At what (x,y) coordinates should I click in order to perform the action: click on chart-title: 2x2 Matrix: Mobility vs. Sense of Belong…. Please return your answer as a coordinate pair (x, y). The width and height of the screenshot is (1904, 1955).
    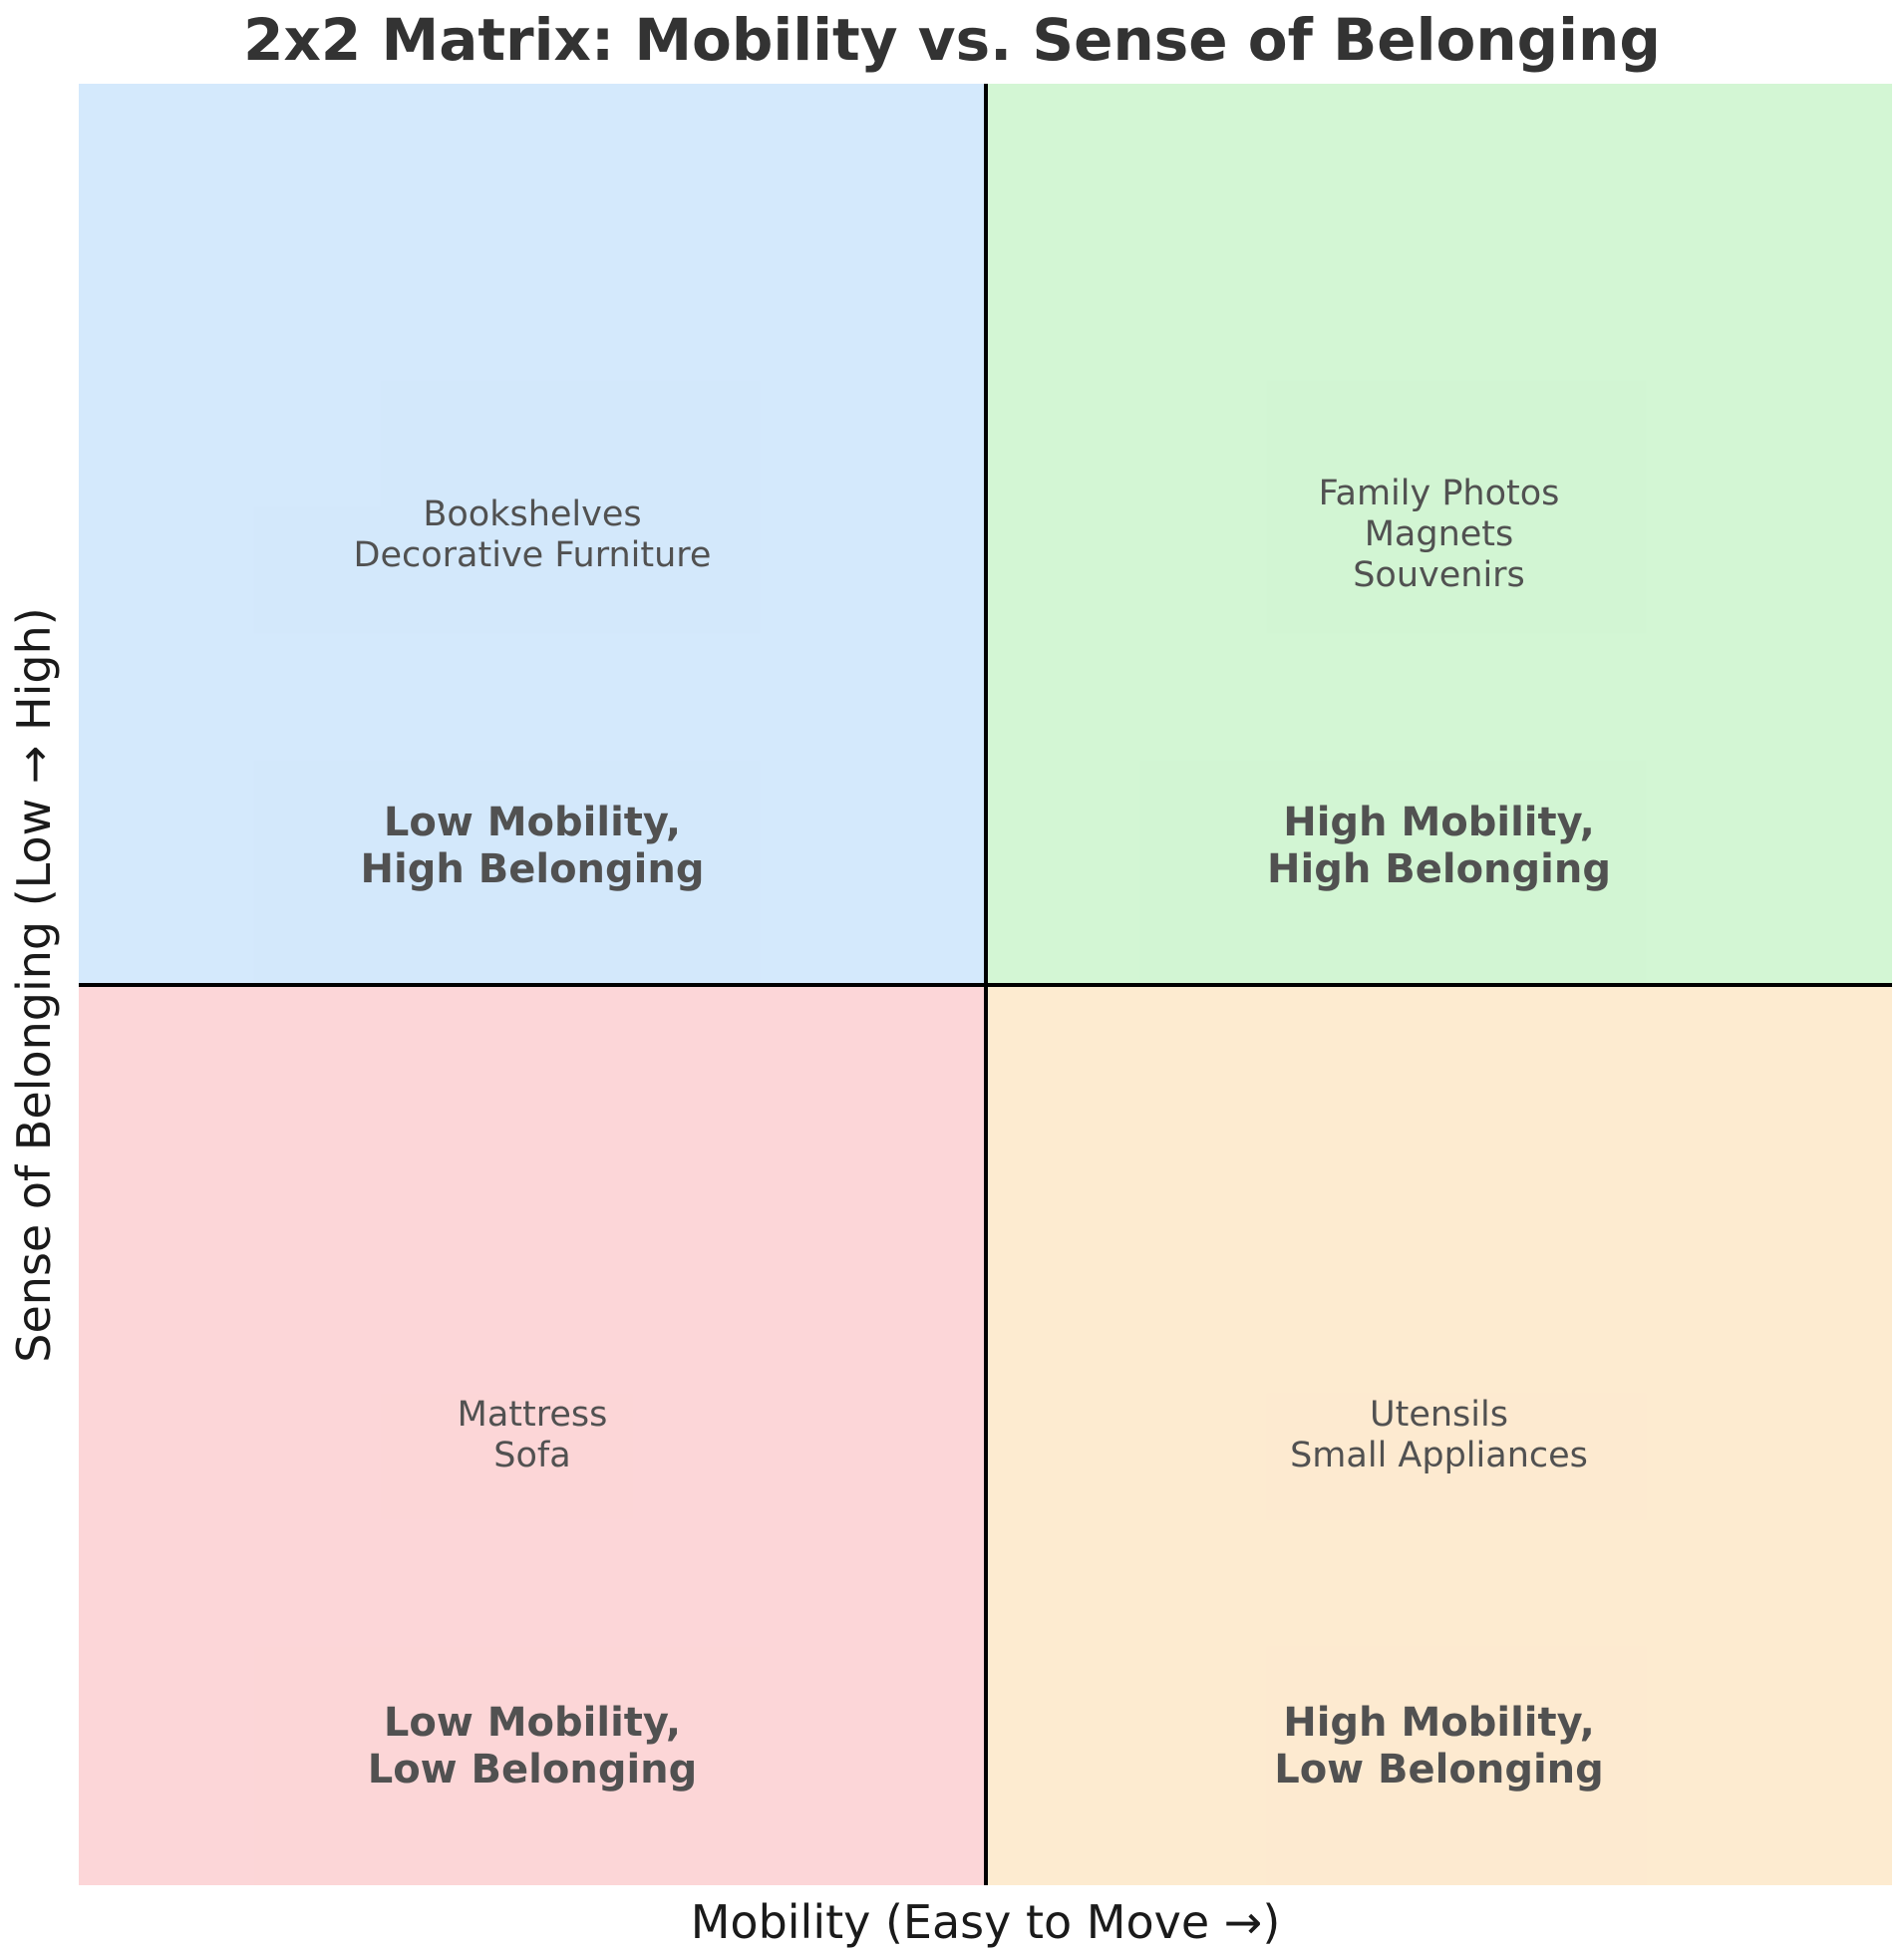
    Looking at the image, I should click on (952, 40).